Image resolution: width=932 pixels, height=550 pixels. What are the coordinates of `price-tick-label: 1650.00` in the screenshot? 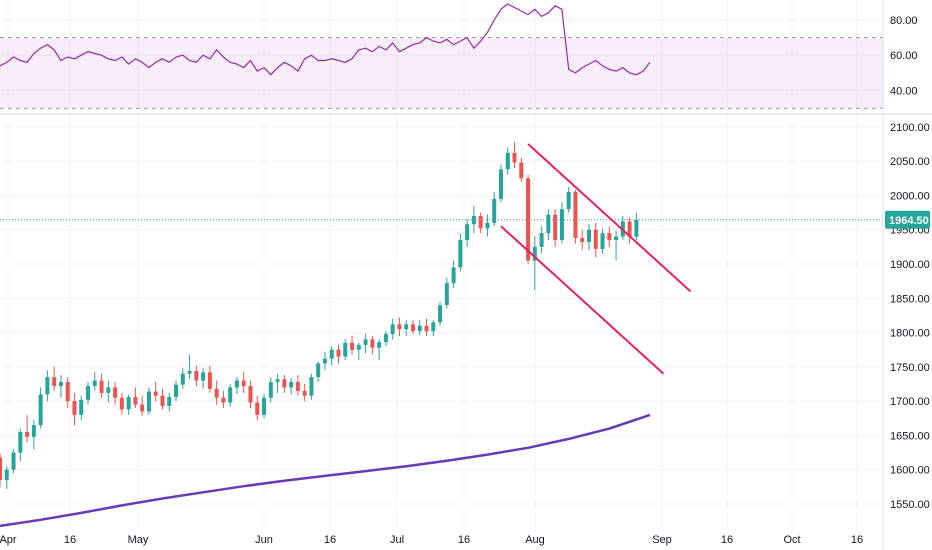 It's located at (910, 436).